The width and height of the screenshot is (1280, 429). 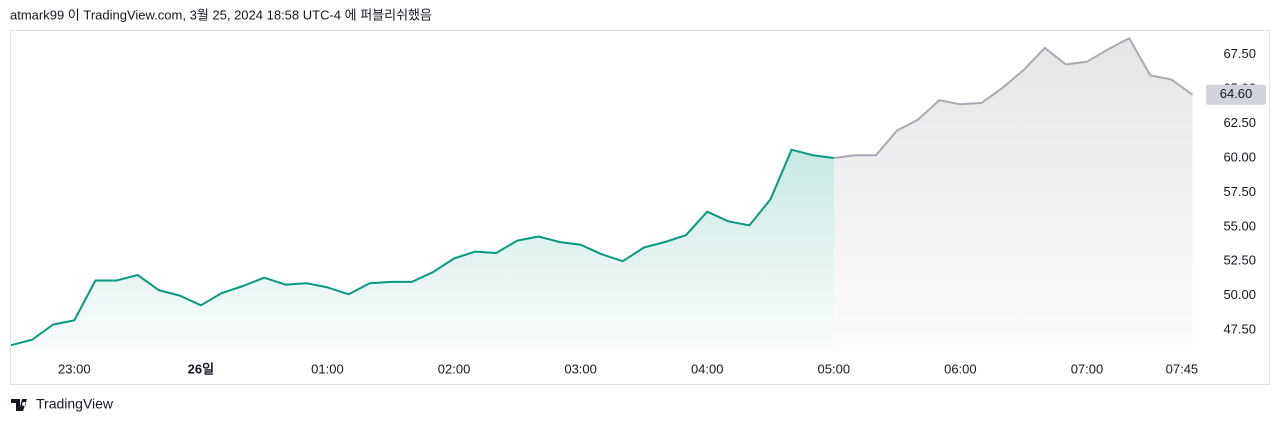 What do you see at coordinates (75, 404) in the screenshot?
I see `footer-brand: TradingView` at bounding box center [75, 404].